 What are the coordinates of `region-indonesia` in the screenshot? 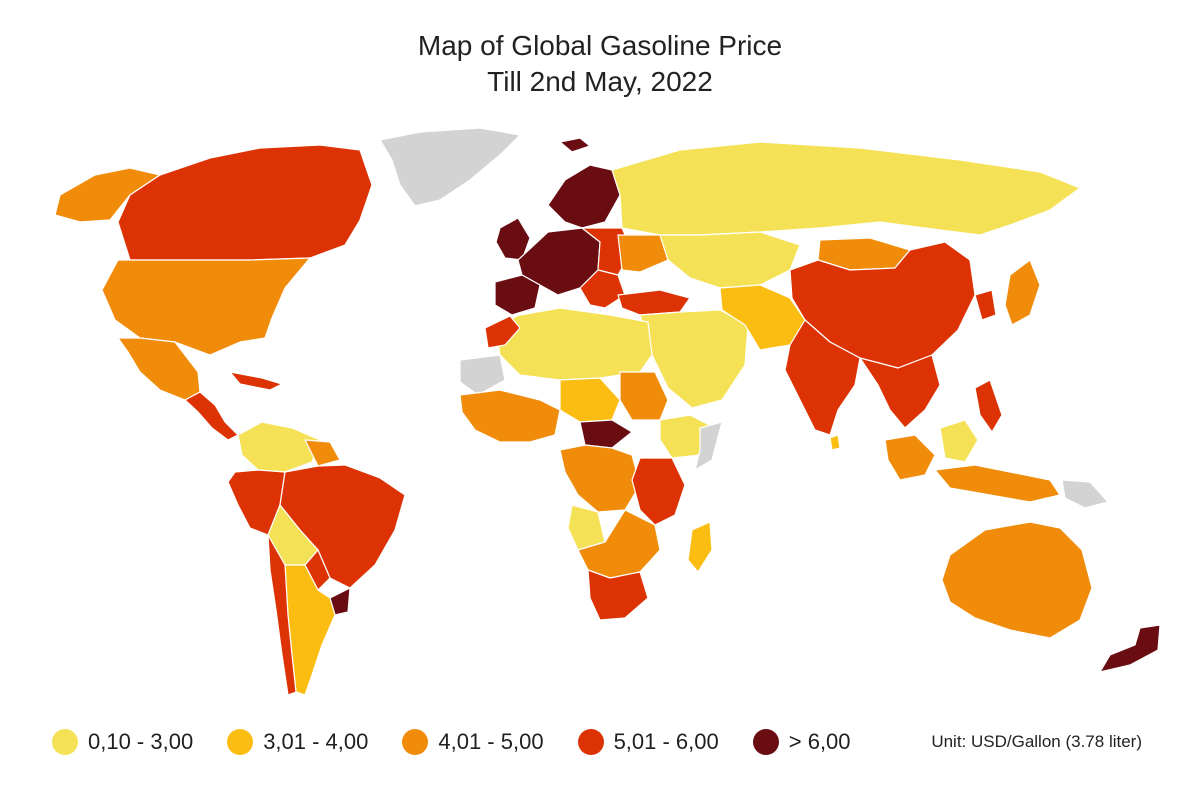 It's located at (910, 457).